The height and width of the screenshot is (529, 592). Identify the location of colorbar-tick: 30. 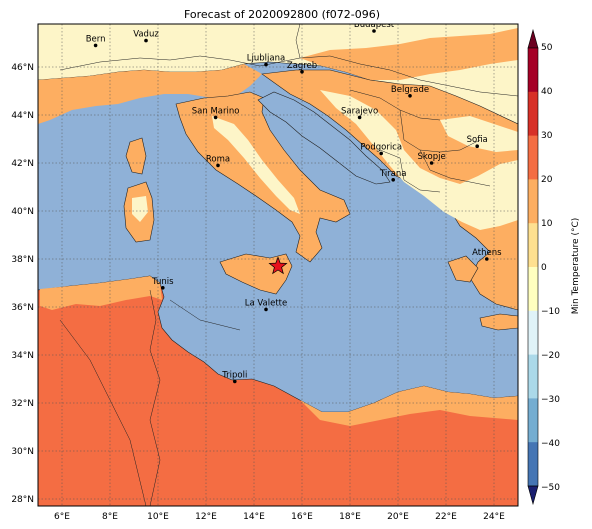
(547, 136).